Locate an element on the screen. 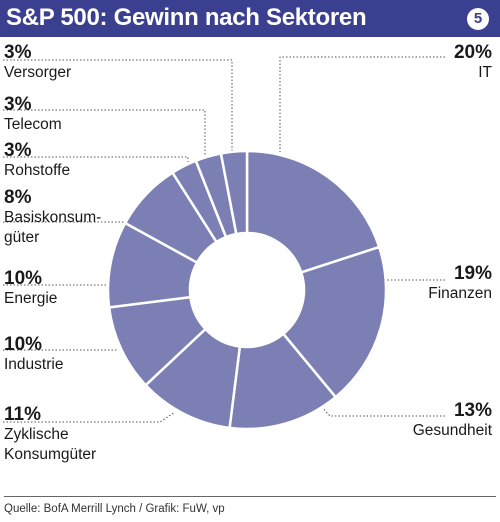 Image resolution: width=500 pixels, height=522 pixels. slice-category-label: Rohstoffe is located at coordinates (37, 170).